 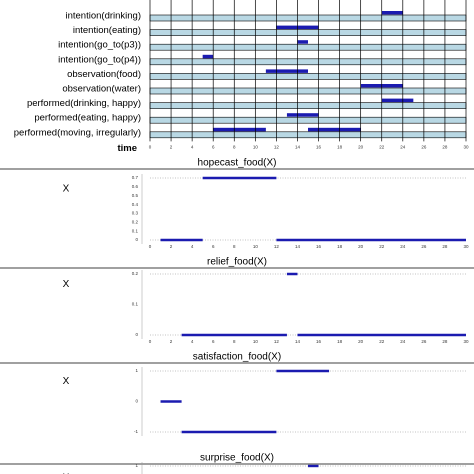 I want to click on row-label: intention(eating), so click(x=107, y=30).